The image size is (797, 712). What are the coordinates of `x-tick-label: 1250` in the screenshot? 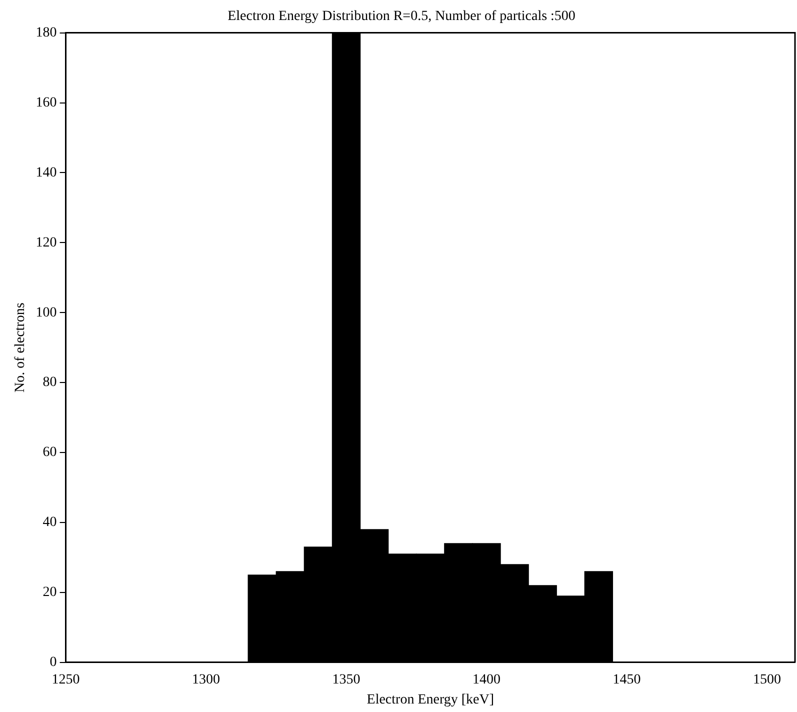 It's located at (66, 680).